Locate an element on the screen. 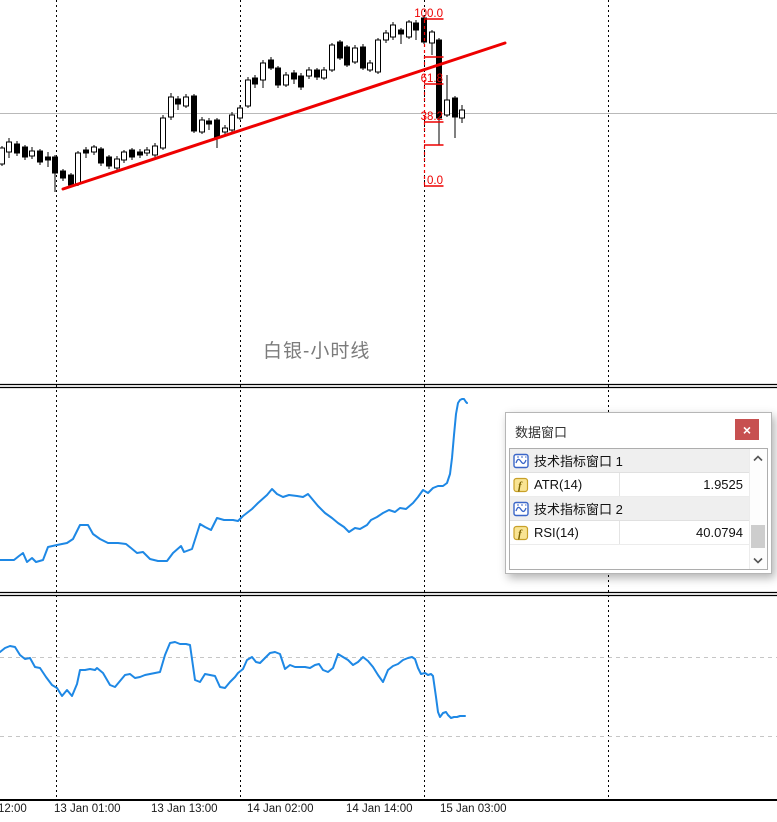 This screenshot has width=777, height=822. atr-name-cell: f ATR(14) is located at coordinates (566, 484).